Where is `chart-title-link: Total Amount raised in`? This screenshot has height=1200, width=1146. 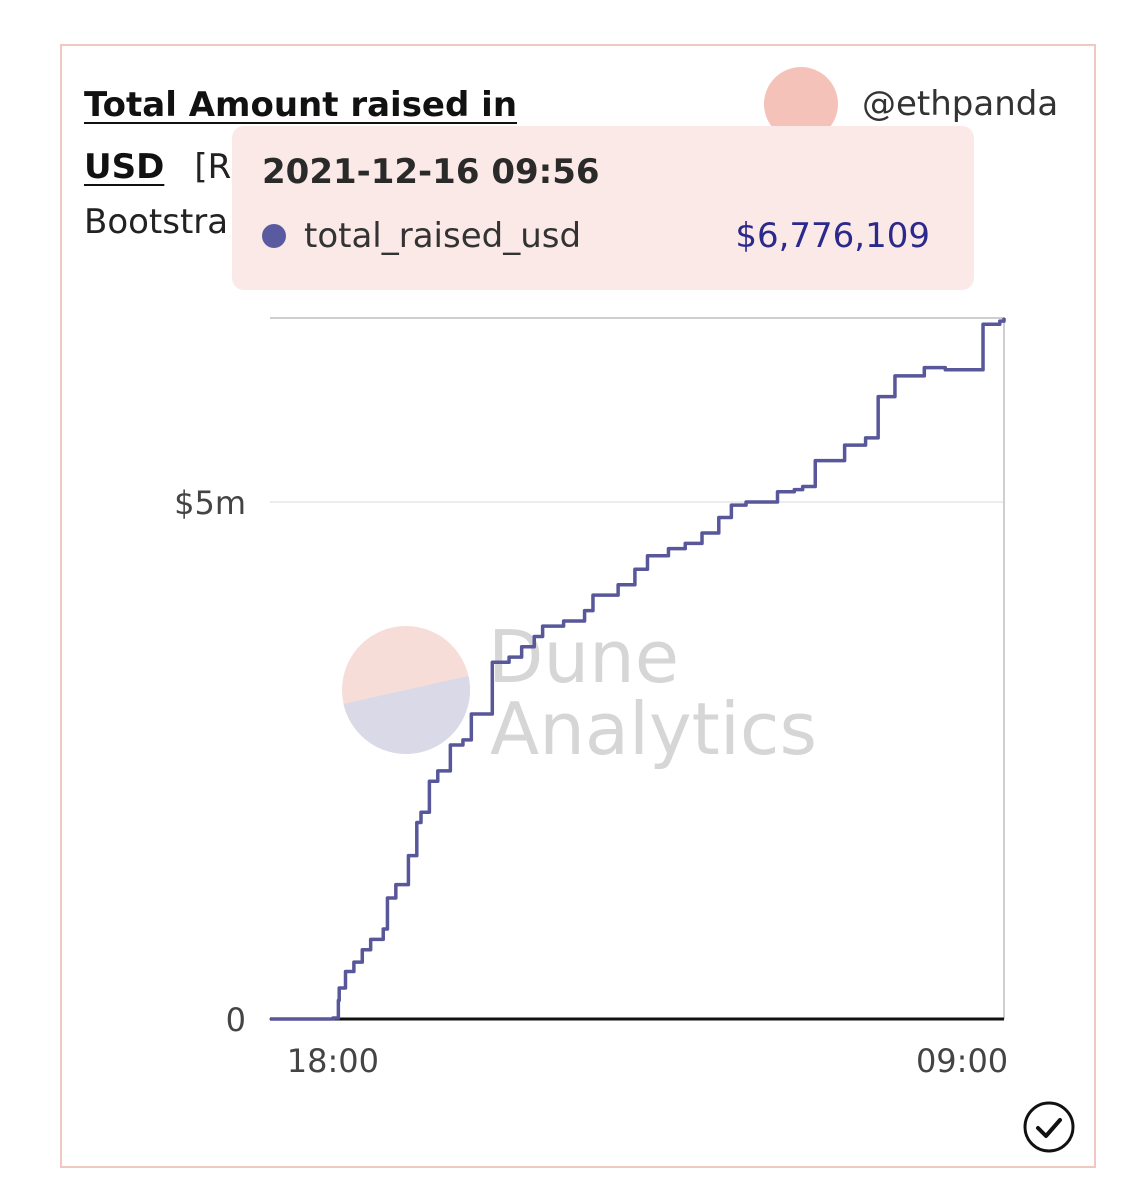 chart-title-link: Total Amount raised in is located at coordinates (301, 105).